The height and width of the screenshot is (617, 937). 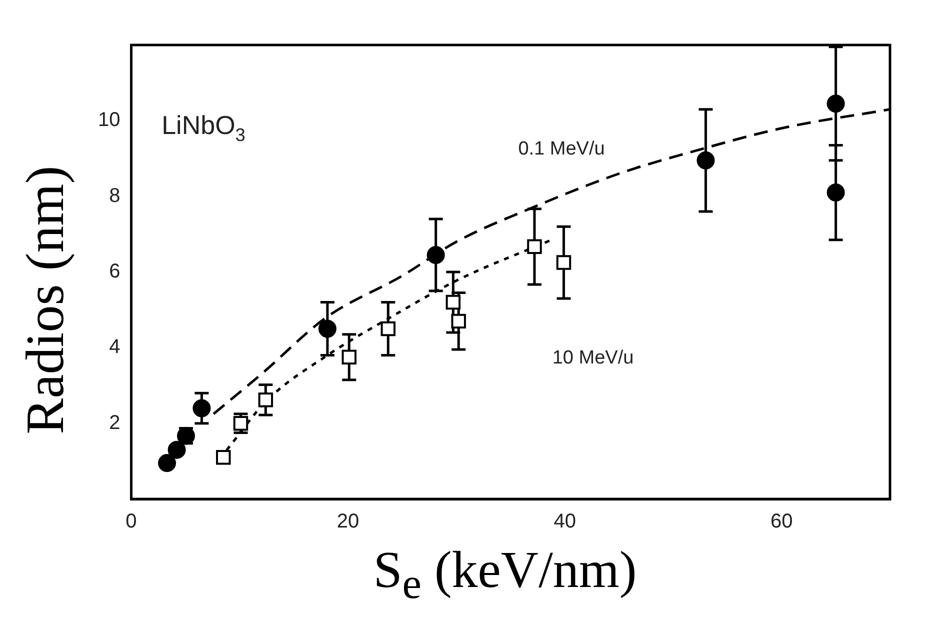 I want to click on annotation: 0.1 MeV/u, so click(x=561, y=149).